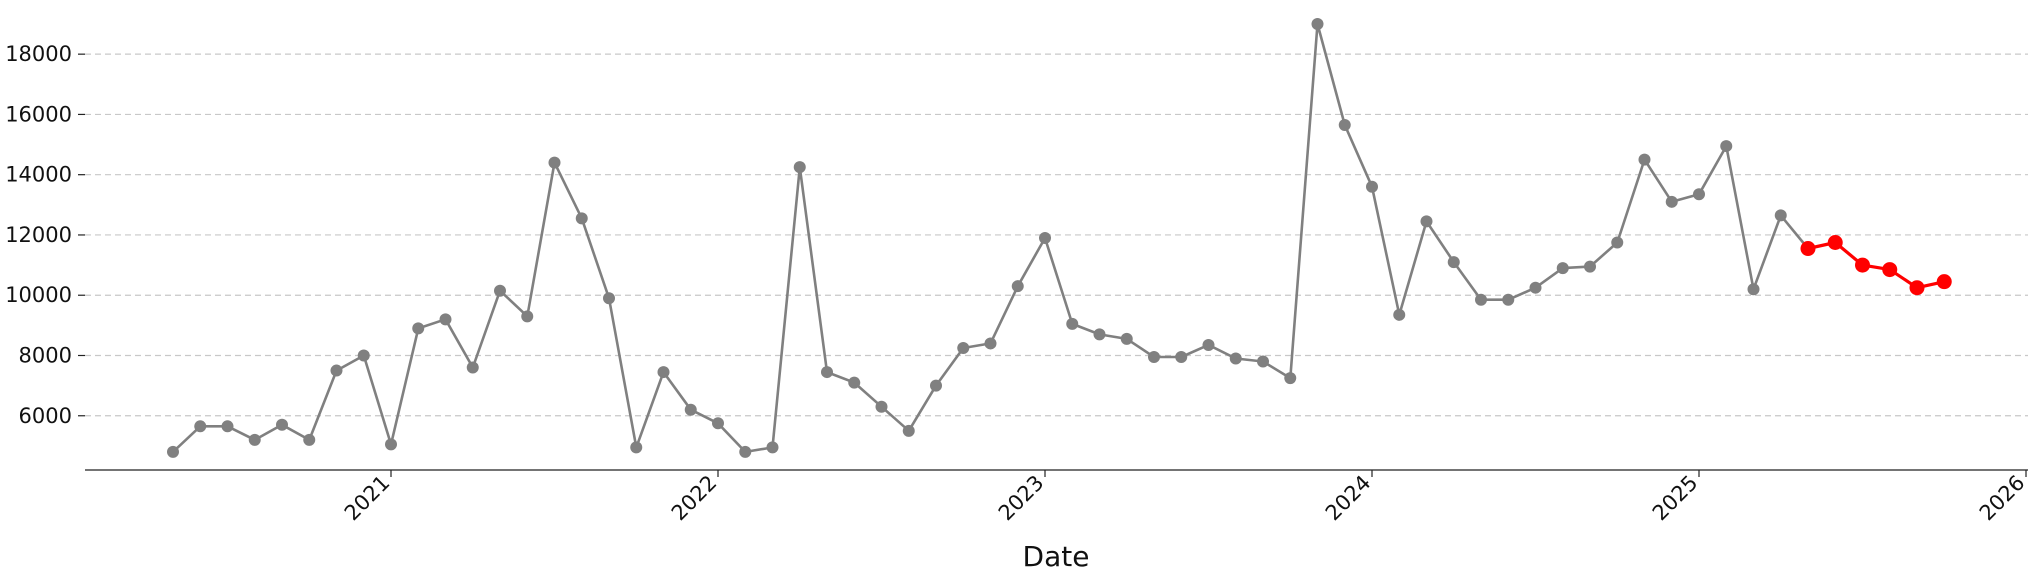 This screenshot has height=579, width=2030. Describe the element at coordinates (38, 235) in the screenshot. I see `y-tick-label: 12000` at that location.